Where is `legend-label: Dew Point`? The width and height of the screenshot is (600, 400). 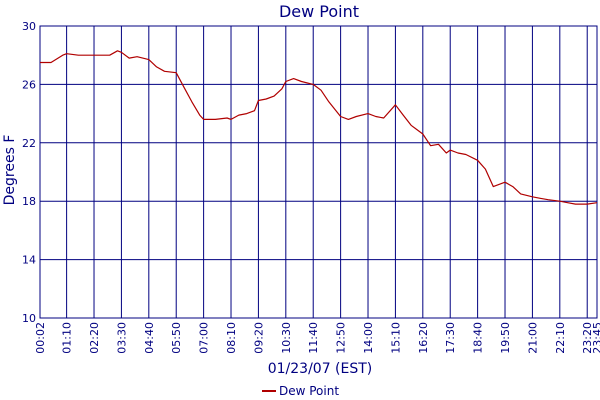 legend-label: Dew Point is located at coordinates (309, 391).